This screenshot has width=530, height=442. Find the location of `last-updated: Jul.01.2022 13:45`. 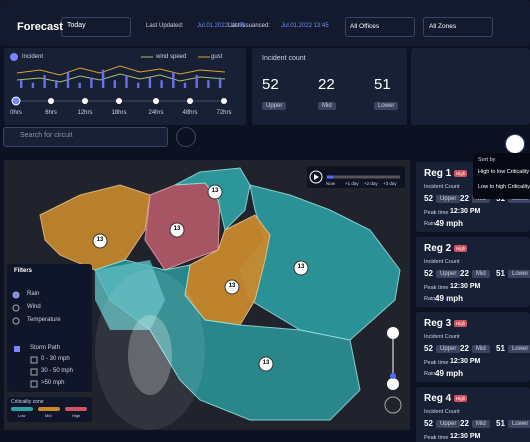

last-updated: Jul.01.2022 13:45 is located at coordinates (221, 26).